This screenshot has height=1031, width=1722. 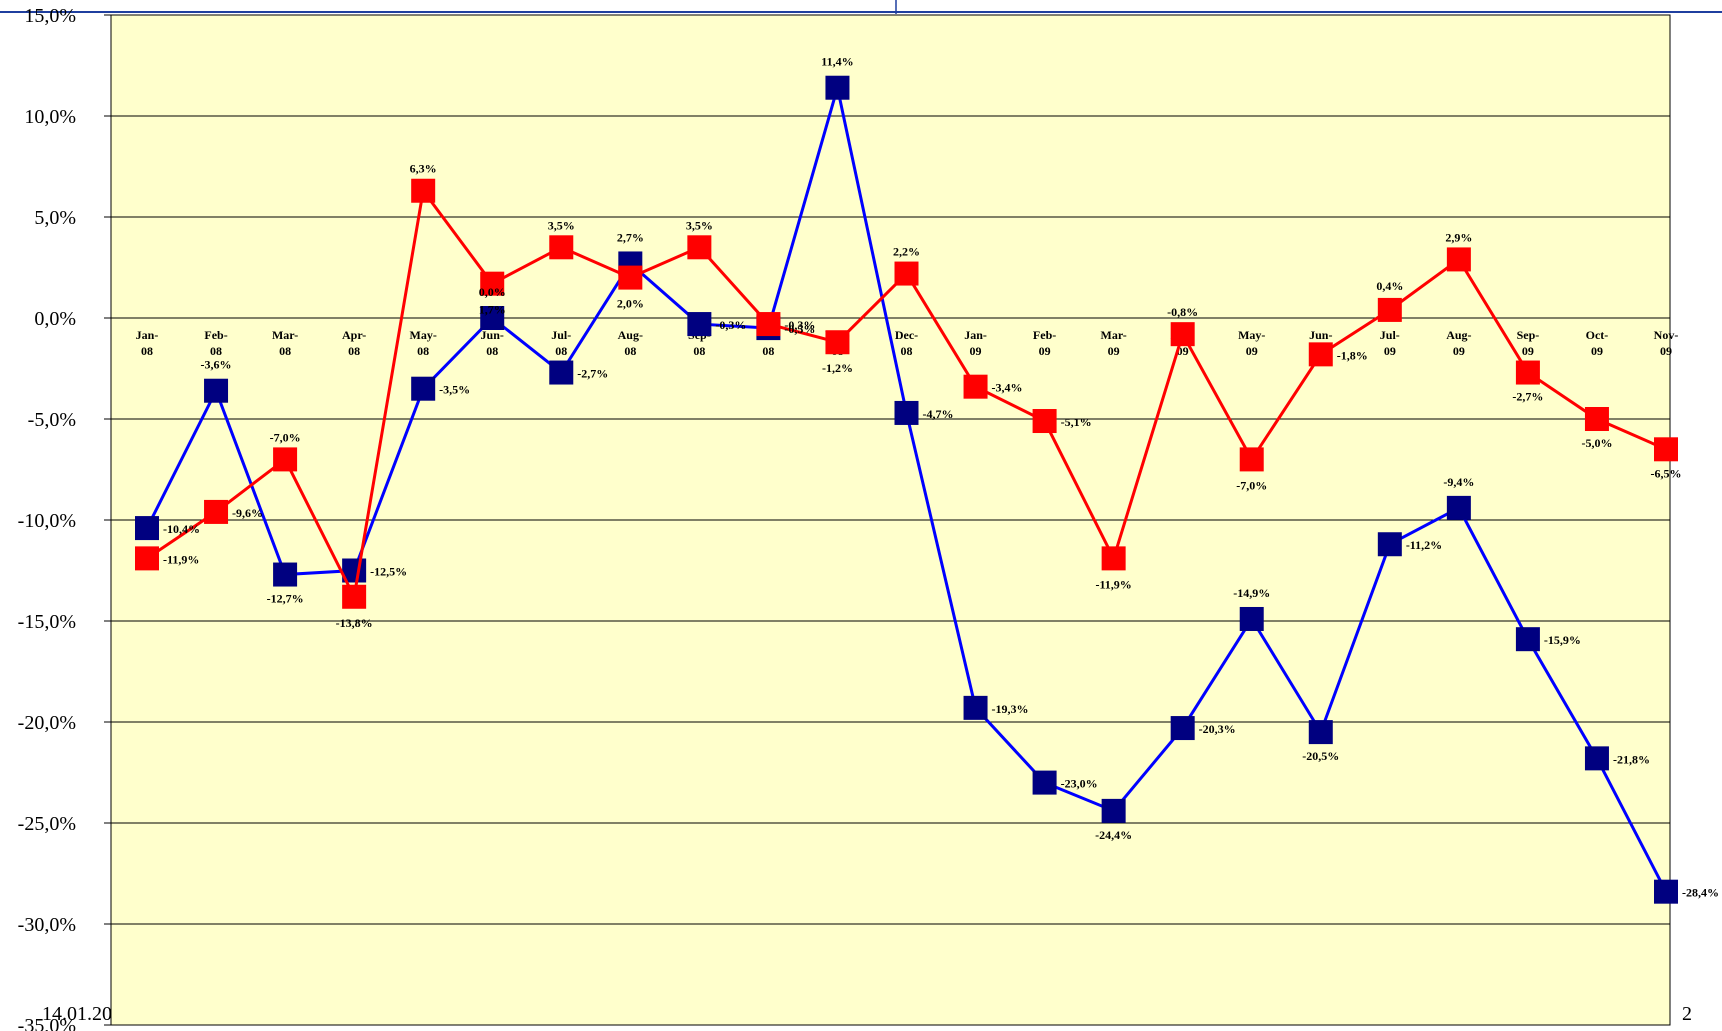 What do you see at coordinates (247, 513) in the screenshot?
I see `data-label: -9,6%` at bounding box center [247, 513].